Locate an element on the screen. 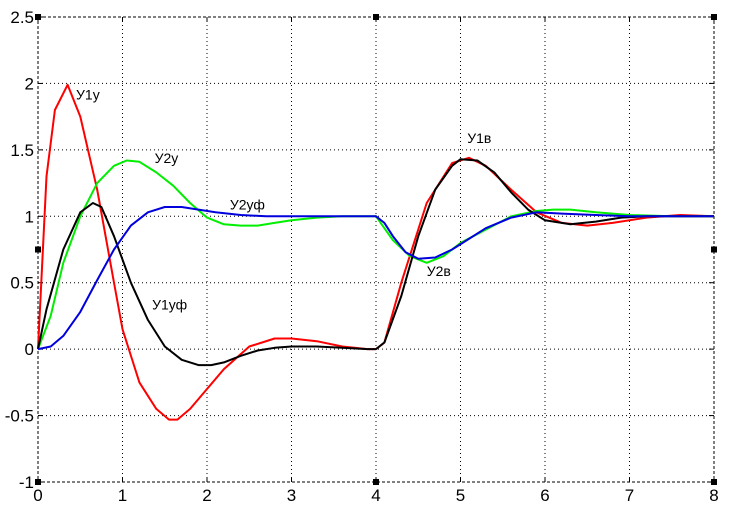 The width and height of the screenshot is (740, 515). y-tick-label: 2 is located at coordinates (29, 83).